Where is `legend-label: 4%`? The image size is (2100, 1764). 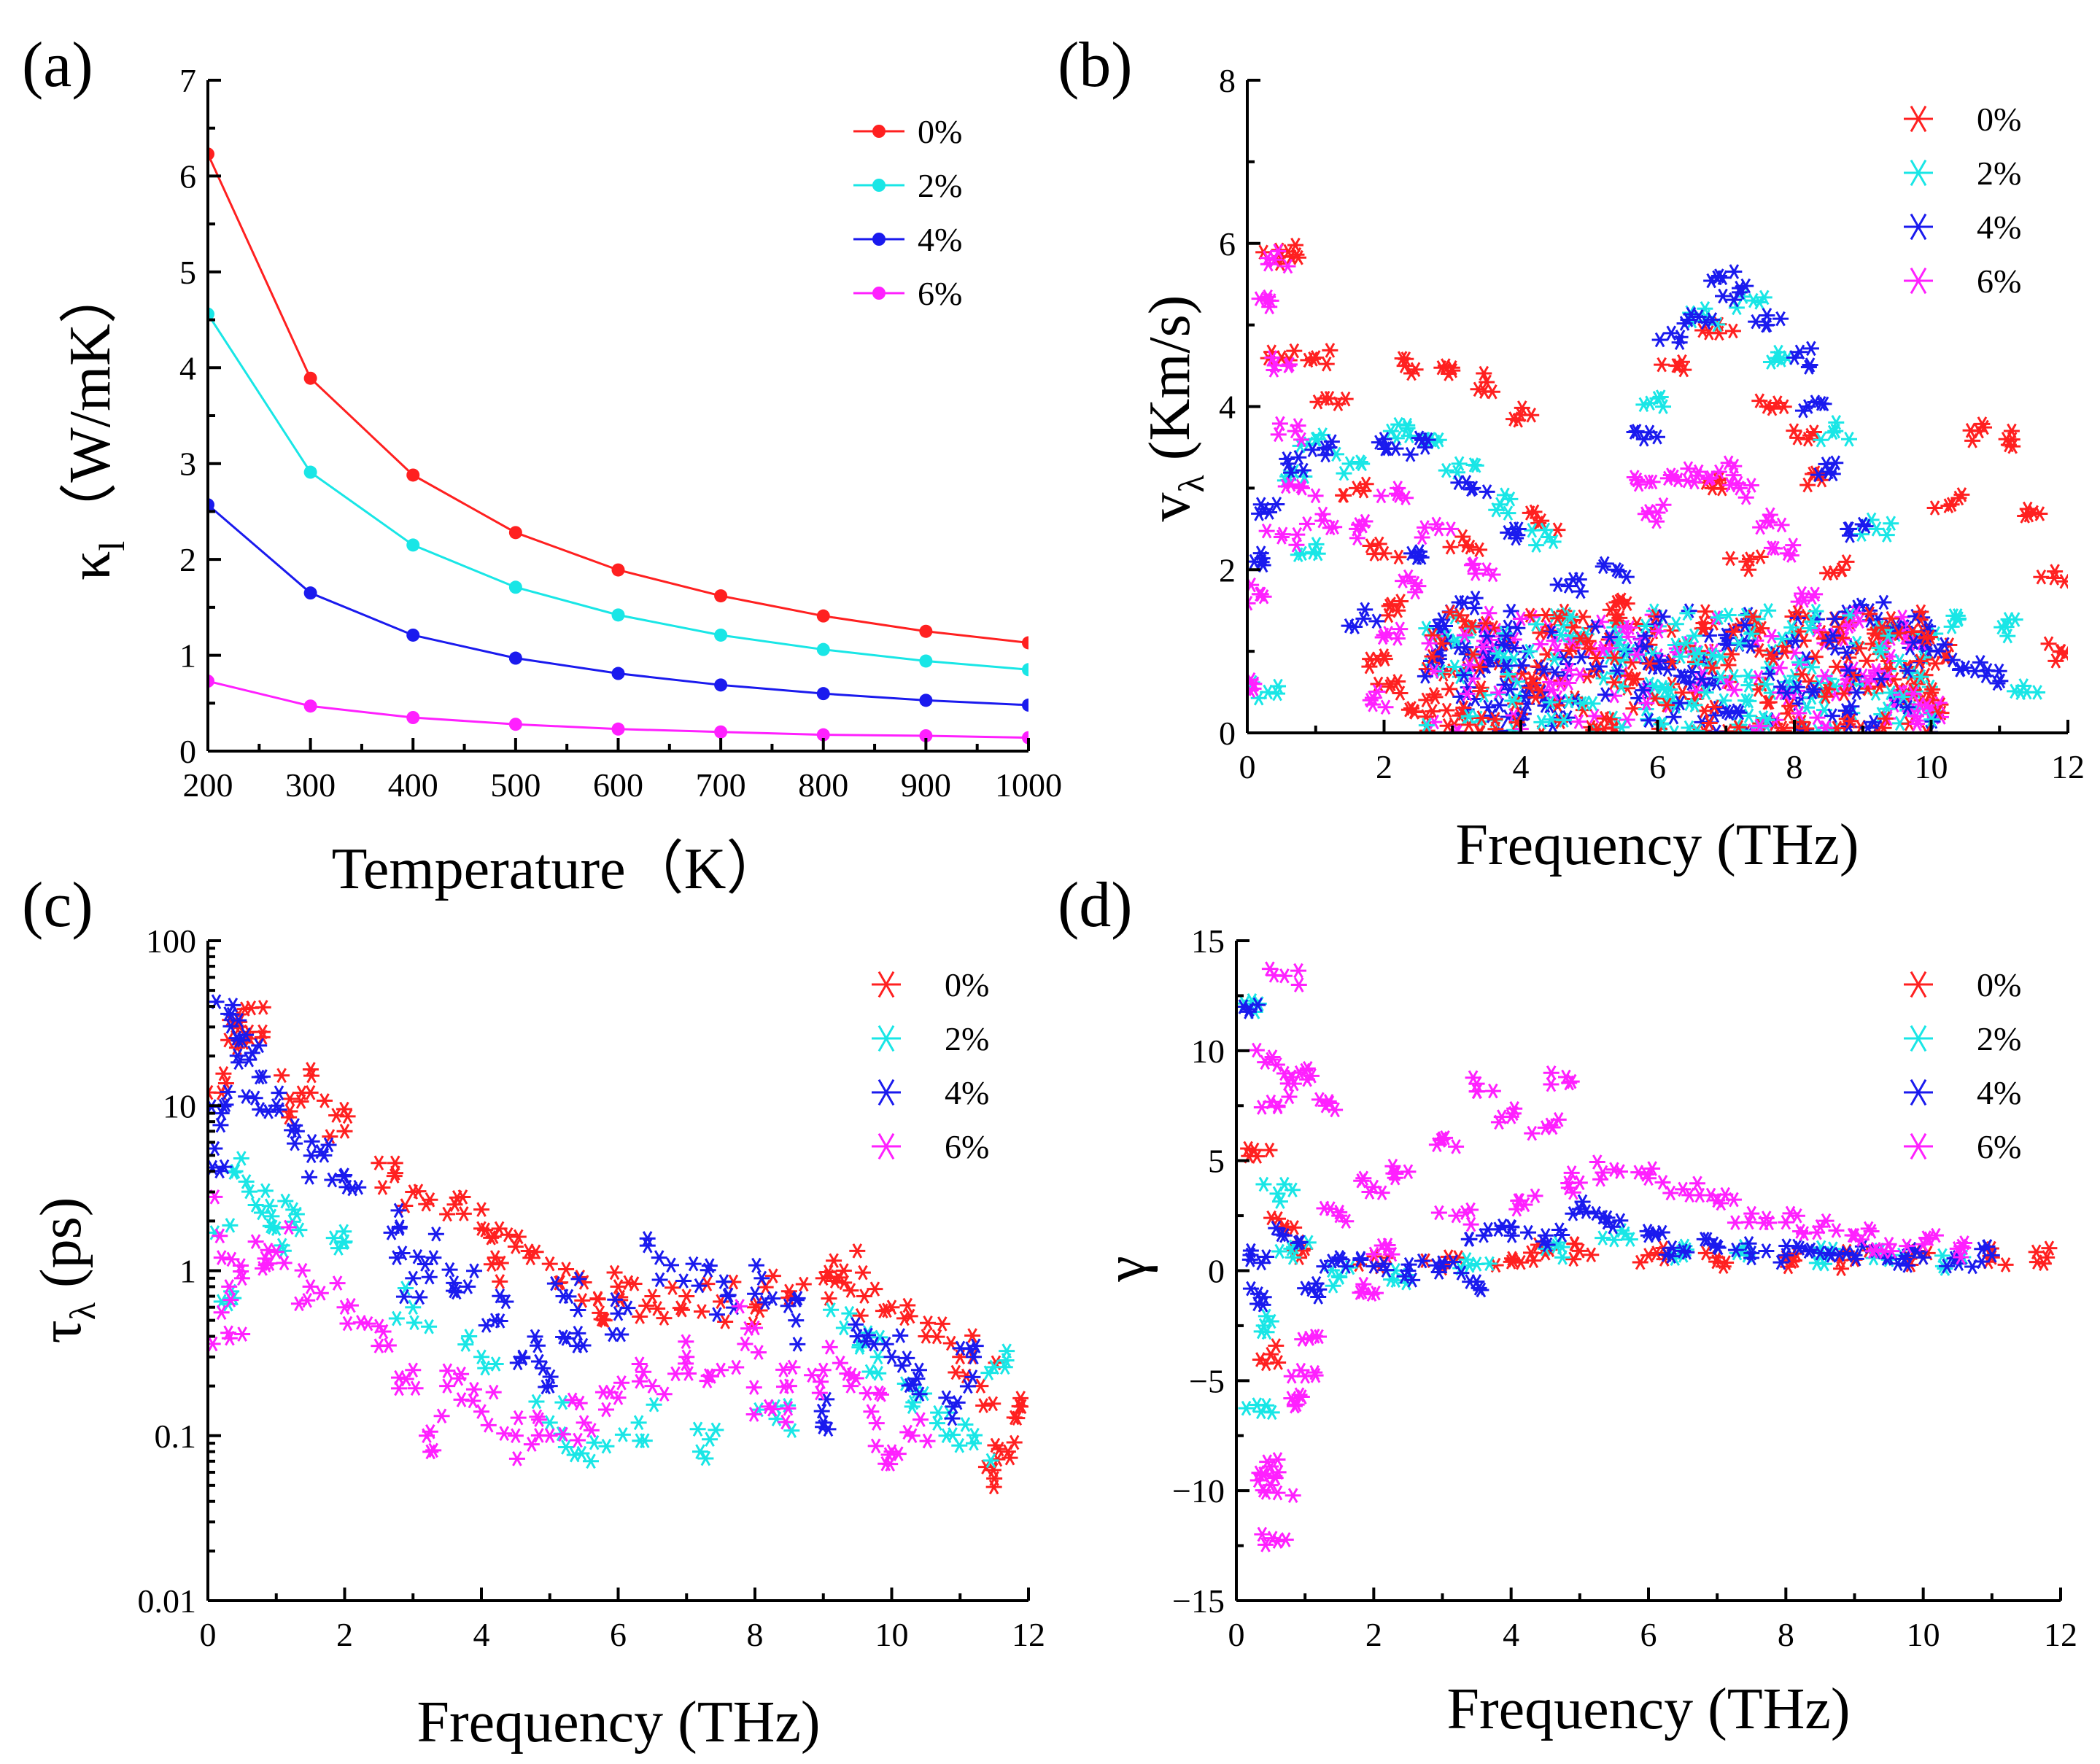 legend-label: 4% is located at coordinates (1999, 1092).